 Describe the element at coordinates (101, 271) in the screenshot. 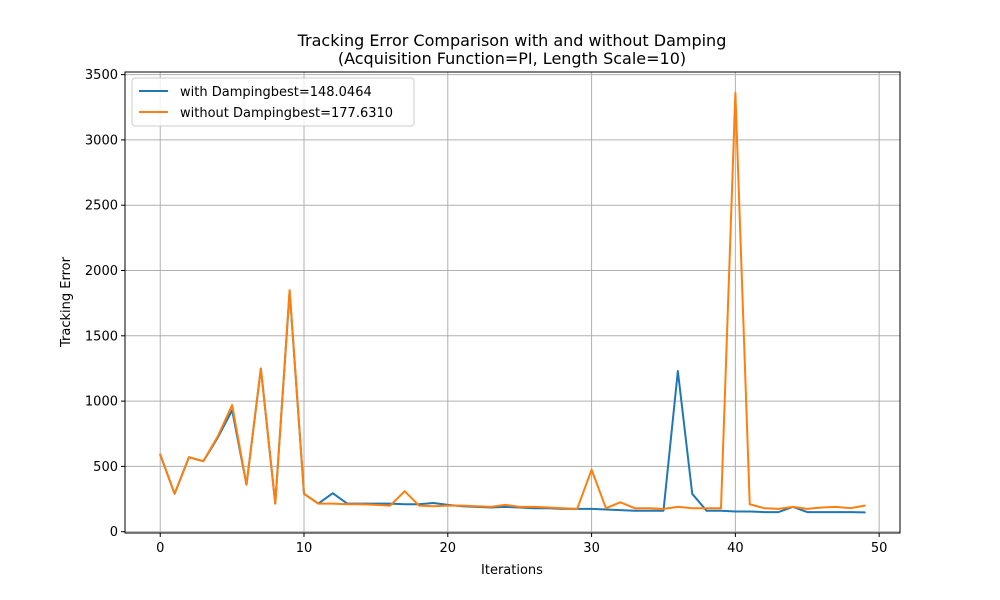

I see `y-tick-label: 2000` at that location.